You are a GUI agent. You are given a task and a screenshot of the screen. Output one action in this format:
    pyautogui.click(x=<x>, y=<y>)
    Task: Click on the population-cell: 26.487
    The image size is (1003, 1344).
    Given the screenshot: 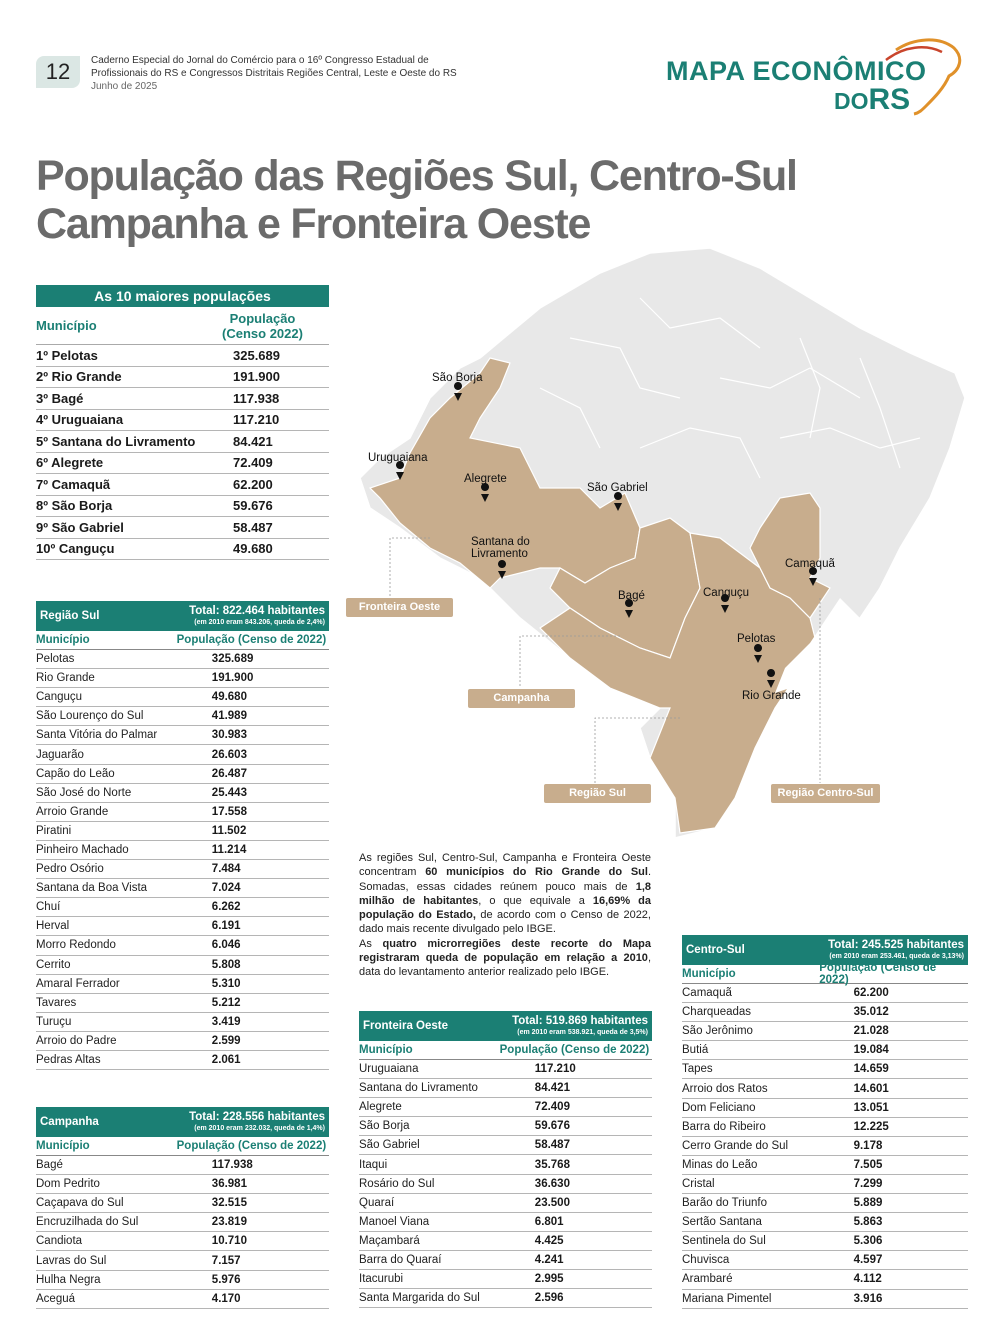 What is the action you would take?
    pyautogui.click(x=229, y=773)
    